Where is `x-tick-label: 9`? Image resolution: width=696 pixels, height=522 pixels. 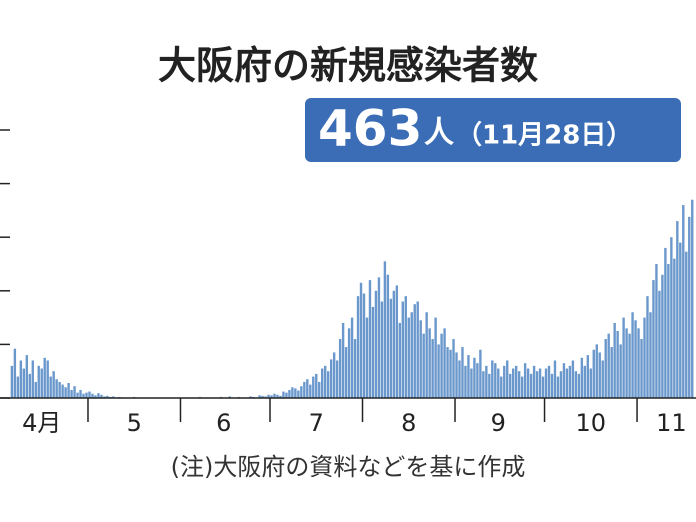 x-tick-label: 9 is located at coordinates (498, 423).